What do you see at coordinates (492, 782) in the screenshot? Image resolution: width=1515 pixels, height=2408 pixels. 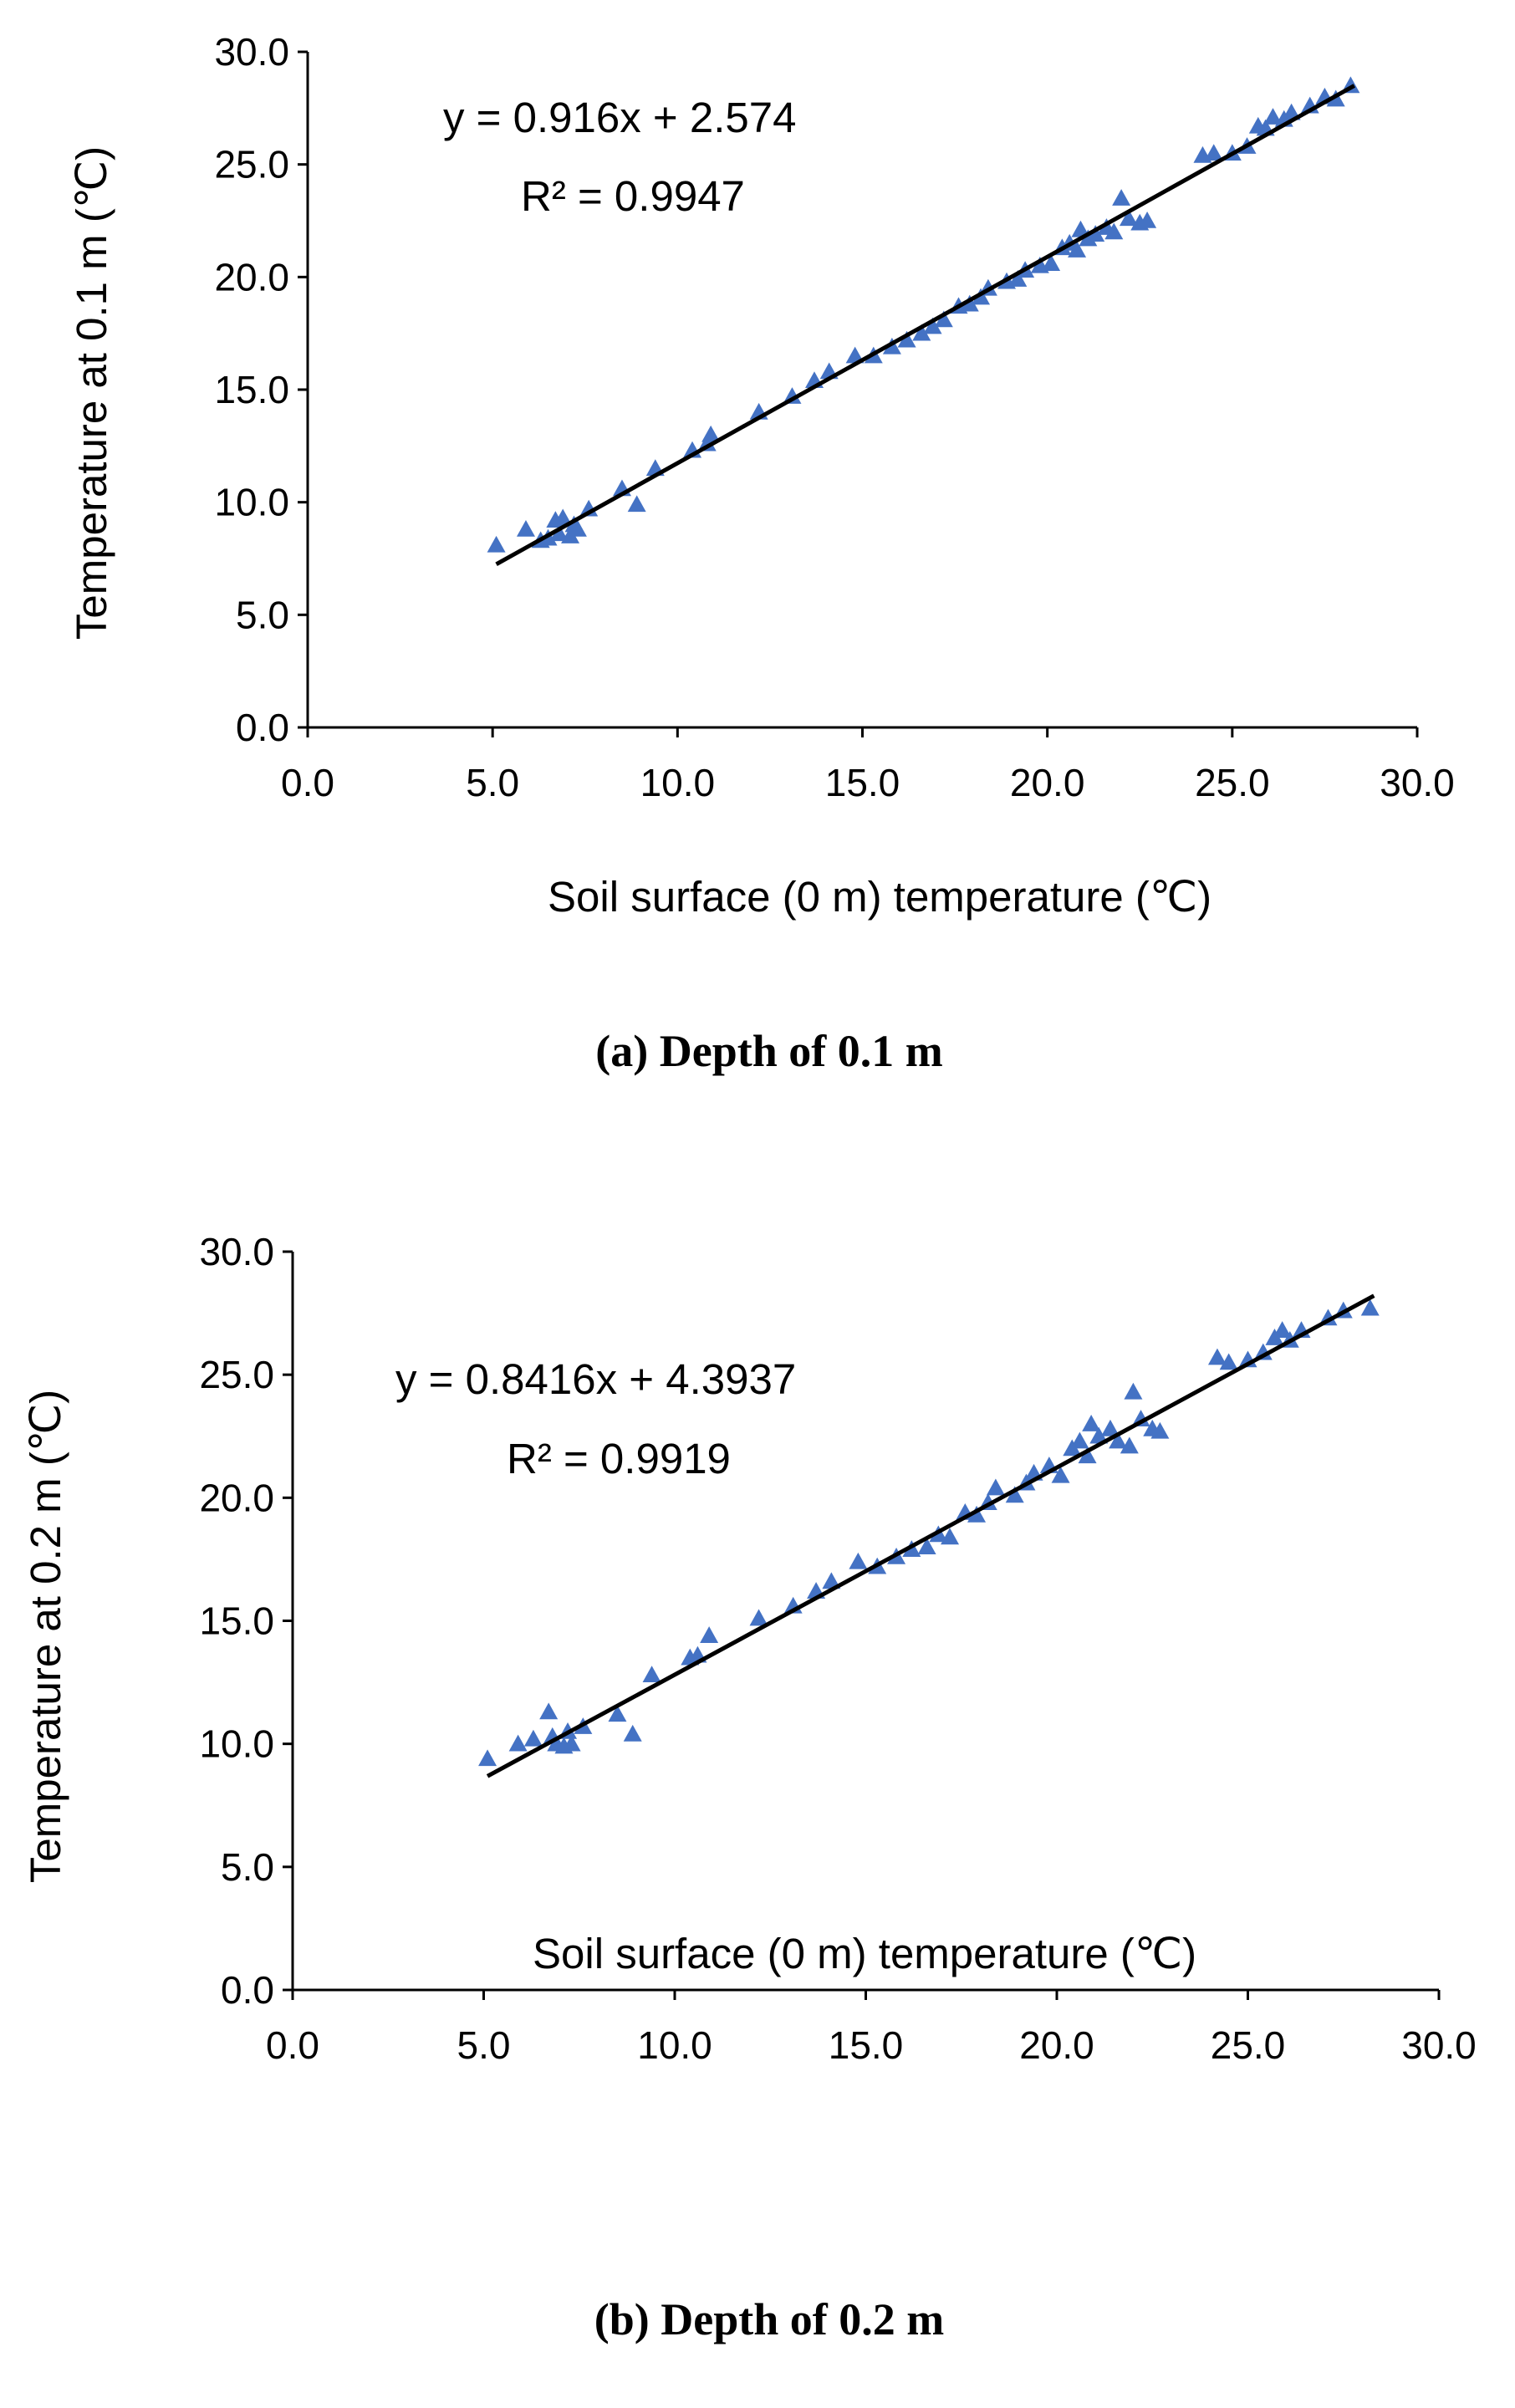 I see `panel-a-x-tick-label: 5.0` at bounding box center [492, 782].